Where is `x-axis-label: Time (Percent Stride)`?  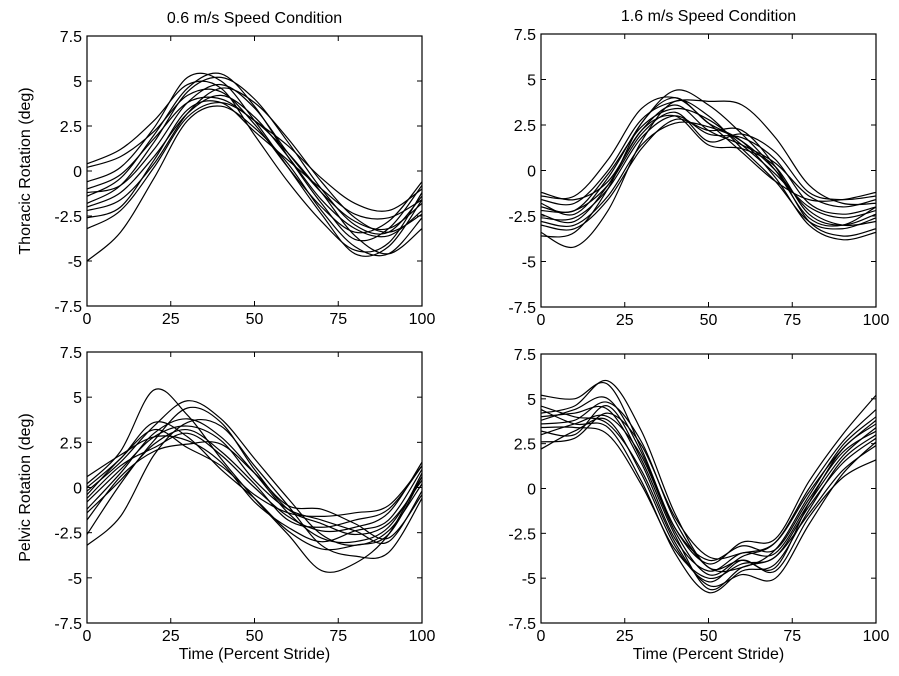
x-axis-label: Time (Percent Stride) is located at coordinates (254, 654).